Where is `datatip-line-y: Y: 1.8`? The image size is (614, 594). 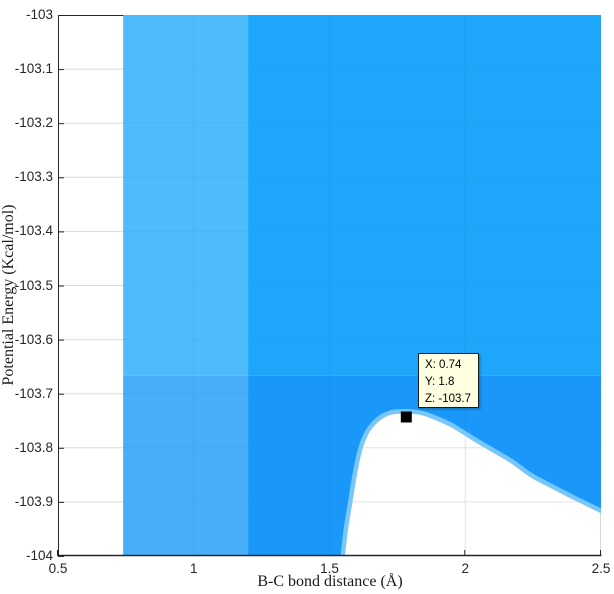 datatip-line-y: Y: 1.8 is located at coordinates (440, 382).